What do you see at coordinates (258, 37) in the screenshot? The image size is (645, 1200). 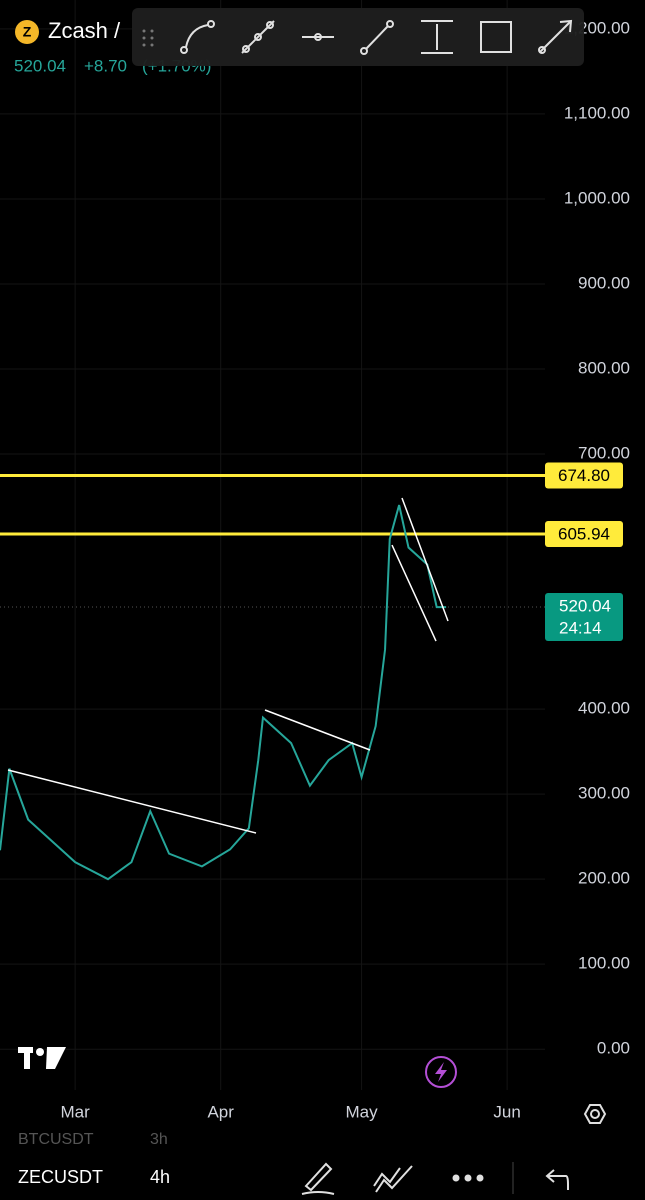 I see `ray-tool` at bounding box center [258, 37].